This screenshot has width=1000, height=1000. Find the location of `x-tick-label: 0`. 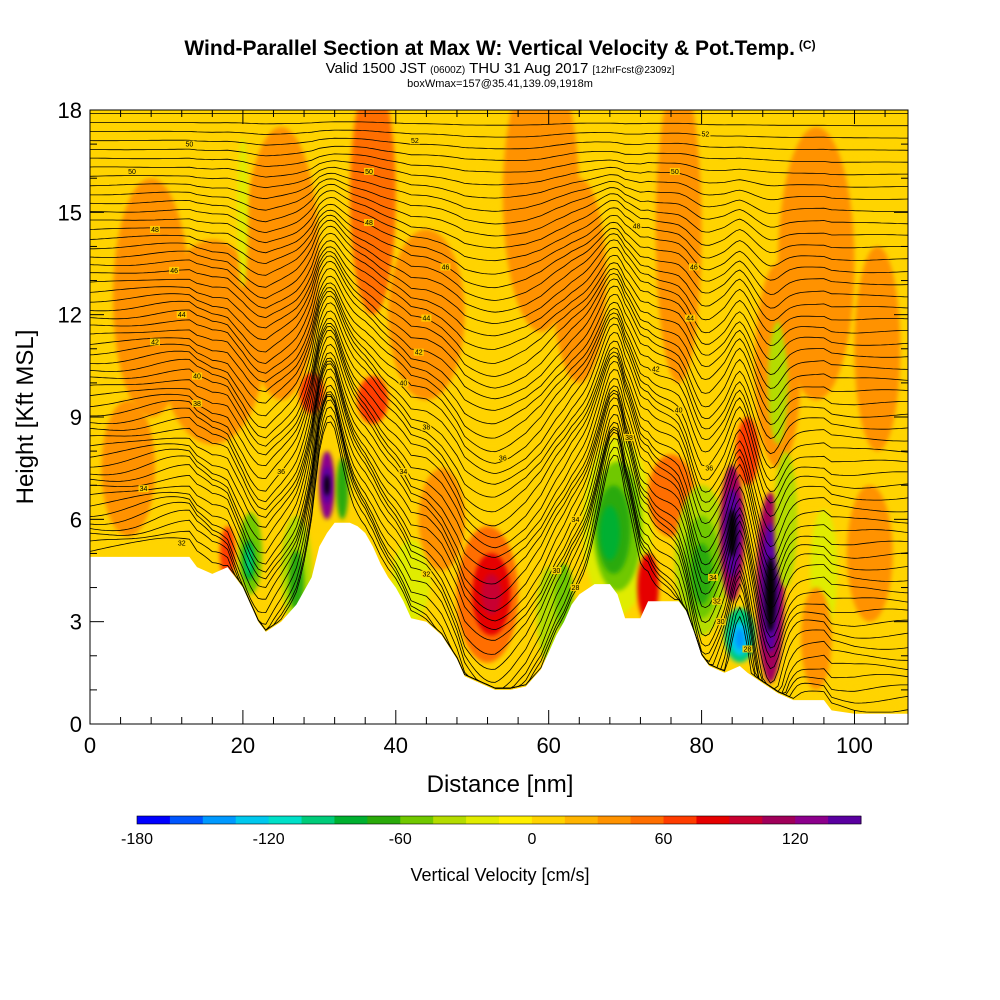

x-tick-label: 0 is located at coordinates (90, 745).